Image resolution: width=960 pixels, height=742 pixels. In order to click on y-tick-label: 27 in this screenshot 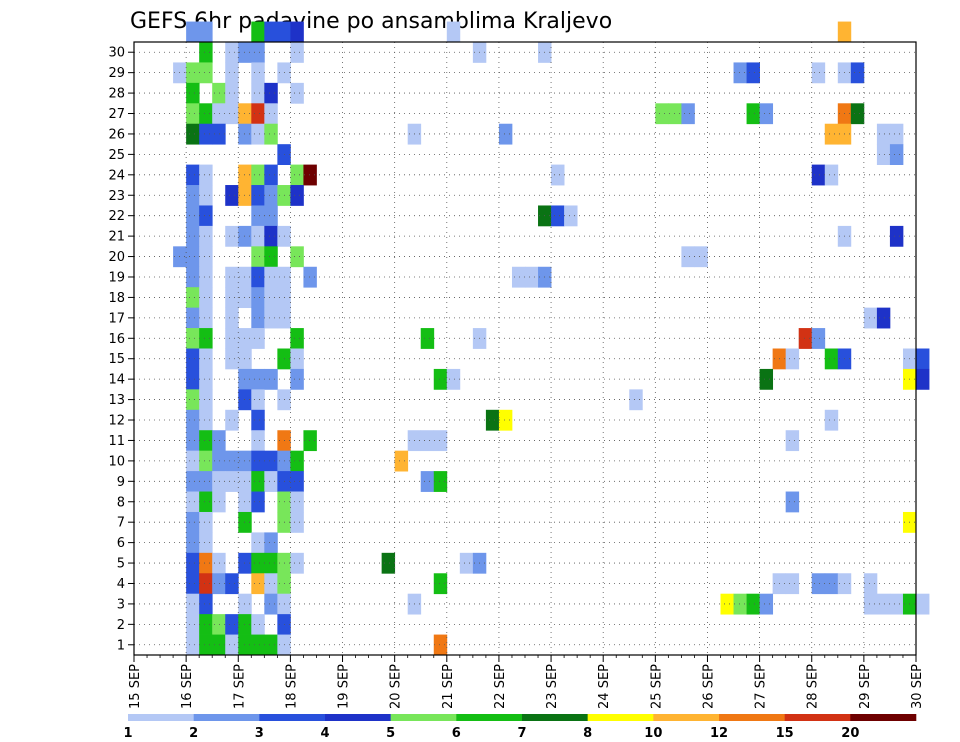, I will do `click(116, 114)`.